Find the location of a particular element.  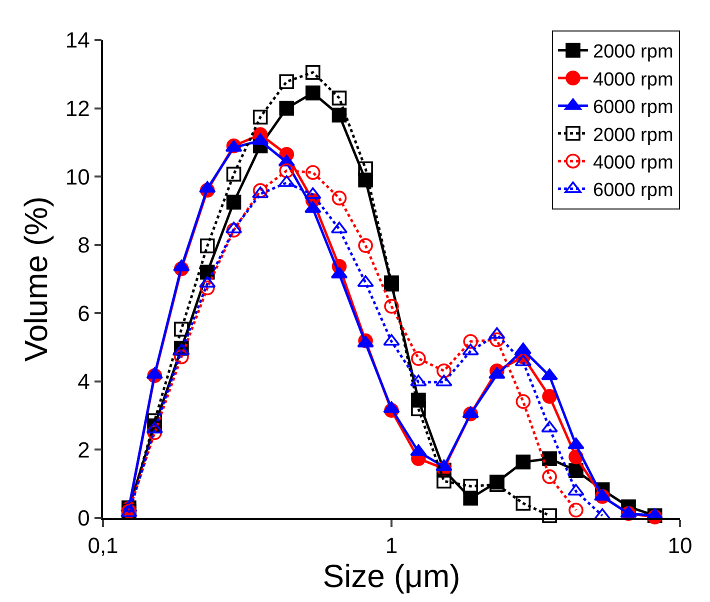

y-tick-label: 6 is located at coordinates (84, 313).